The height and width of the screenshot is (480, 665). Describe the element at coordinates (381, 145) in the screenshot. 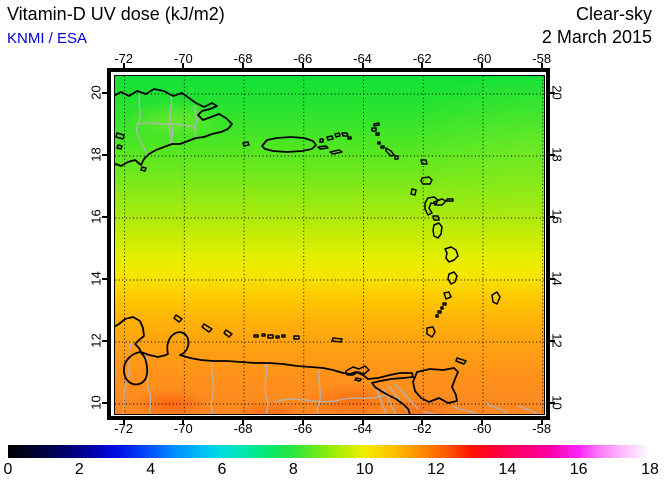

I see `coastline-saba-statia` at that location.